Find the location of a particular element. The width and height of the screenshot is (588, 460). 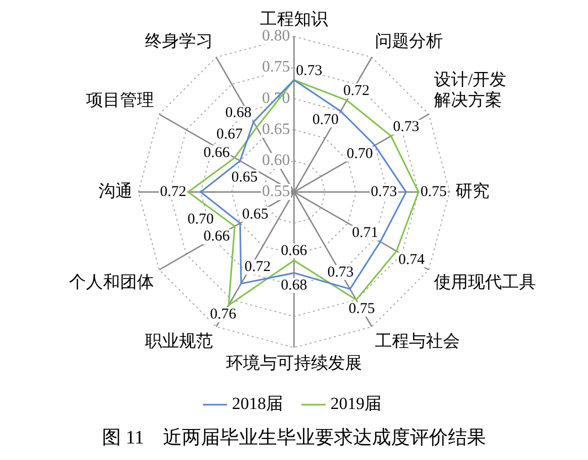

spoke-label: 项目管理 is located at coordinates (120, 100).